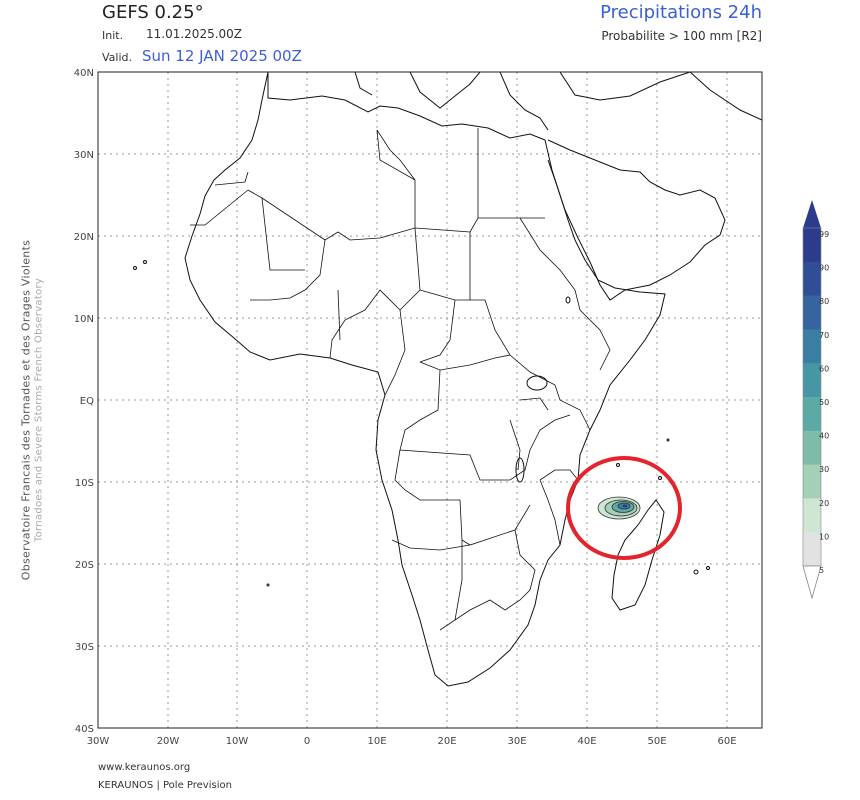 The image size is (860, 800). I want to click on colorbar-tick-label: 90, so click(824, 268).